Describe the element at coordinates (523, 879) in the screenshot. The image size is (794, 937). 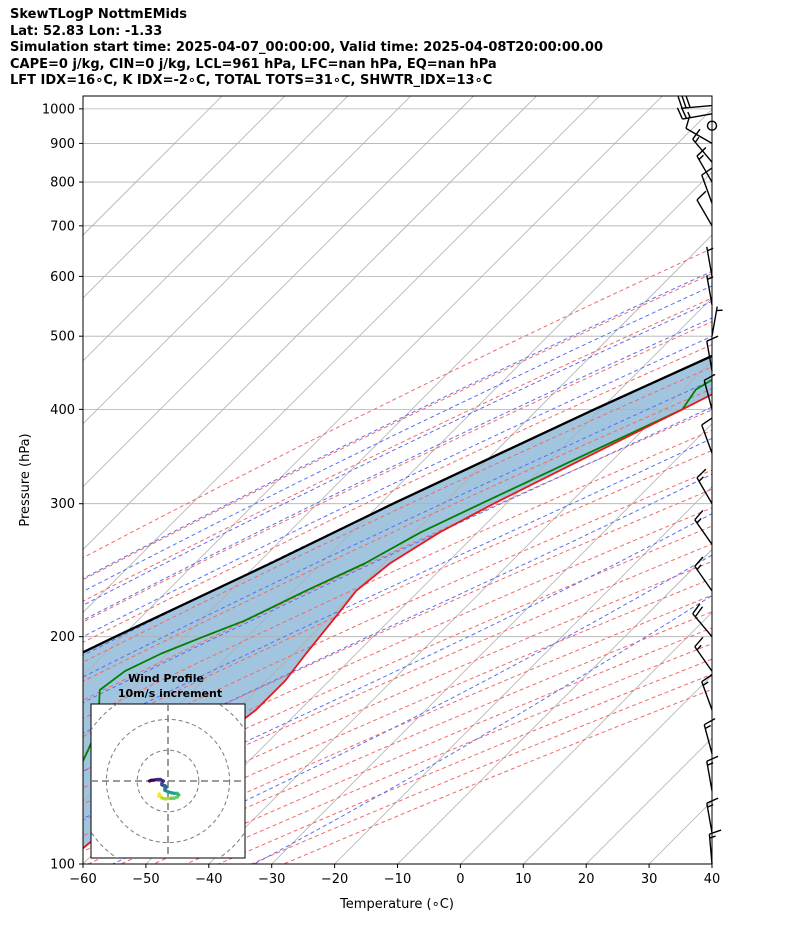
I see `x-tick-label: 10` at that location.